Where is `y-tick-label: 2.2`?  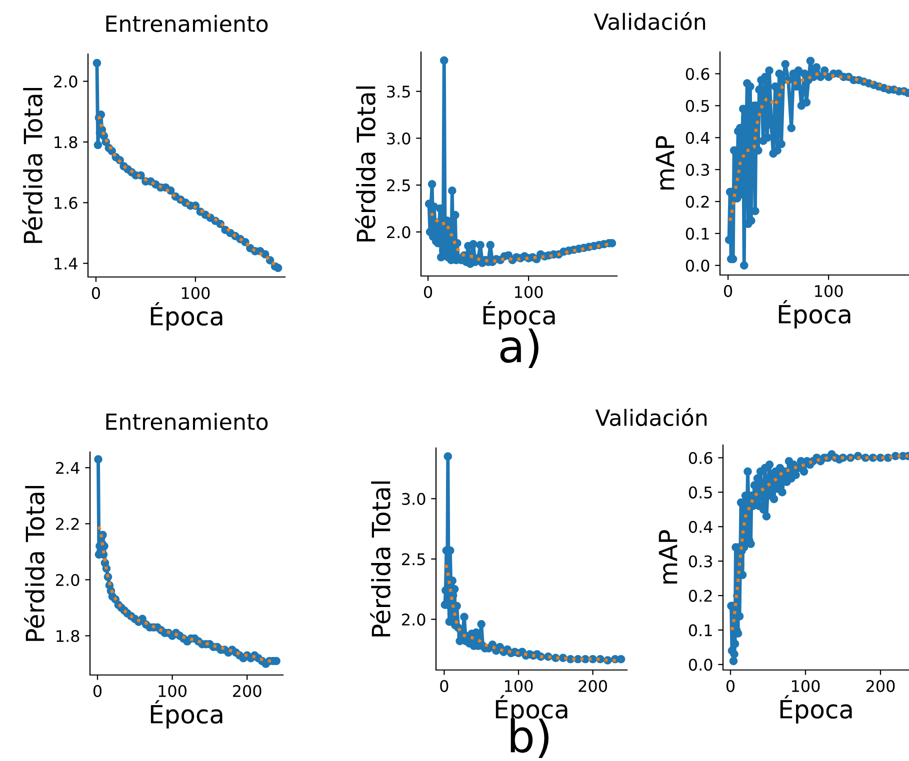 y-tick-label: 2.2 is located at coordinates (67, 524).